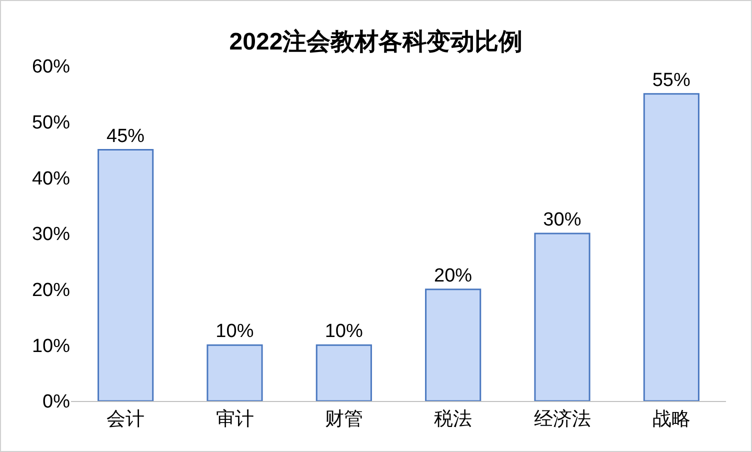  I want to click on data-label: 55%, so click(671, 80).